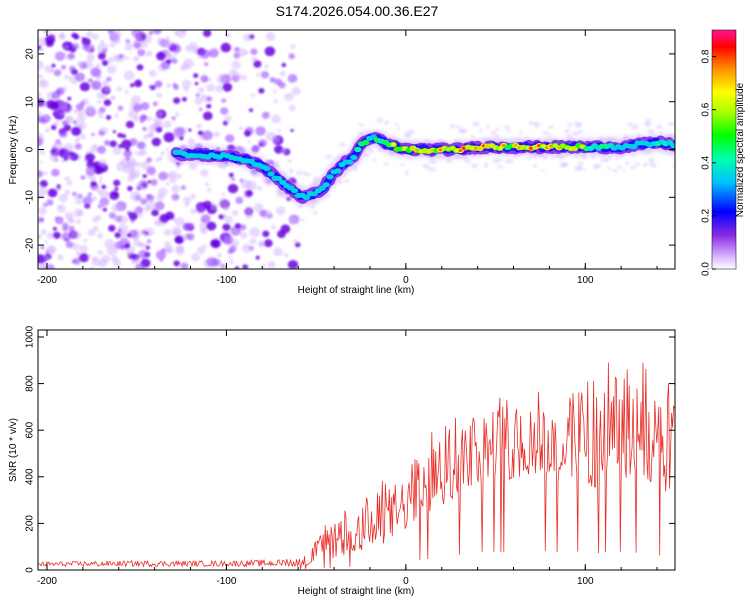 The width and height of the screenshot is (750, 600). I want to click on colorbar-tick-label: 0.8, so click(706, 56).